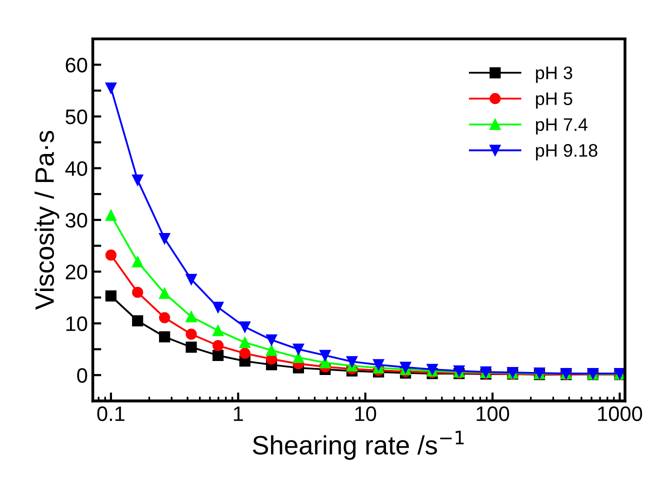 Image resolution: width=649 pixels, height=486 pixels. What do you see at coordinates (82, 375) in the screenshot?
I see `y-tick-label: 0` at bounding box center [82, 375].